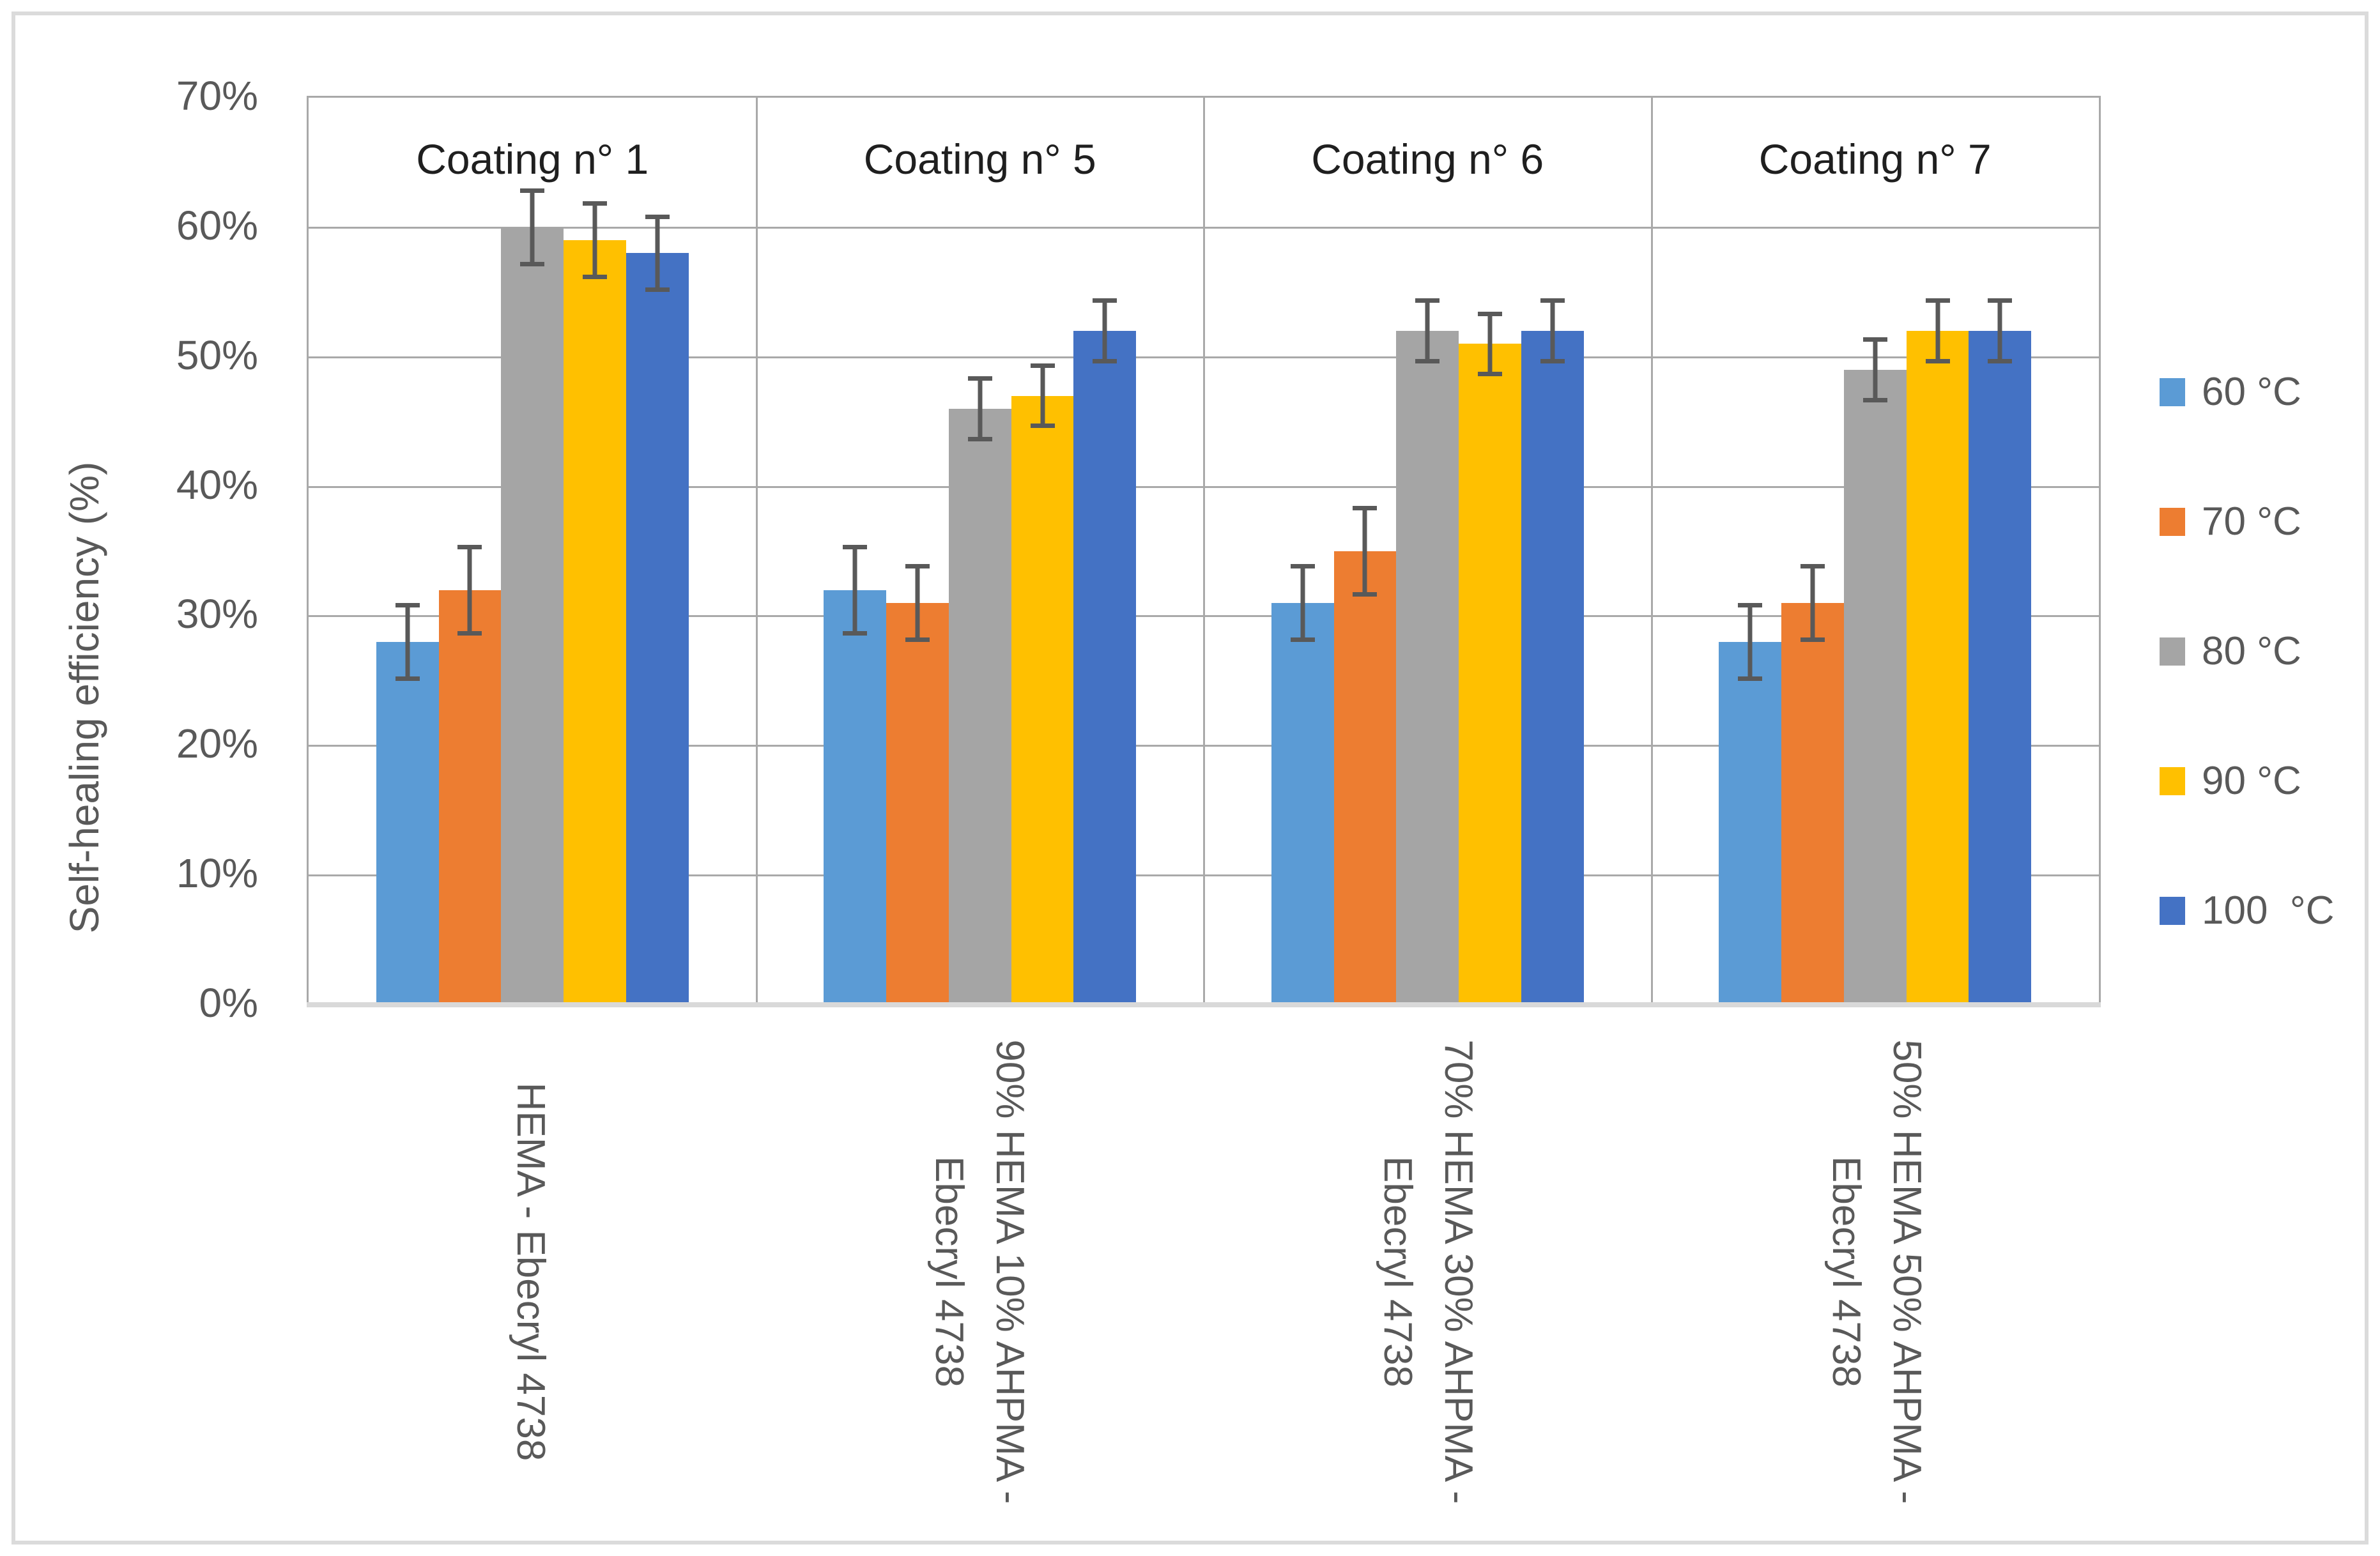  What do you see at coordinates (217, 225) in the screenshot?
I see `y-tick-label: 60%` at bounding box center [217, 225].